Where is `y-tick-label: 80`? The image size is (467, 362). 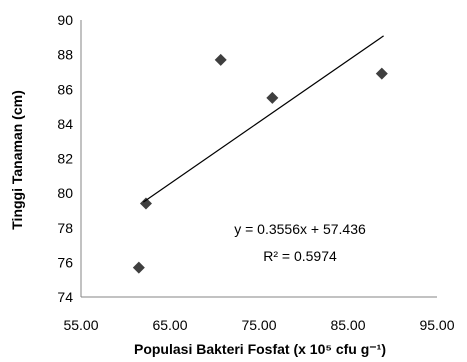
y-tick-label: 80 is located at coordinates (65, 193).